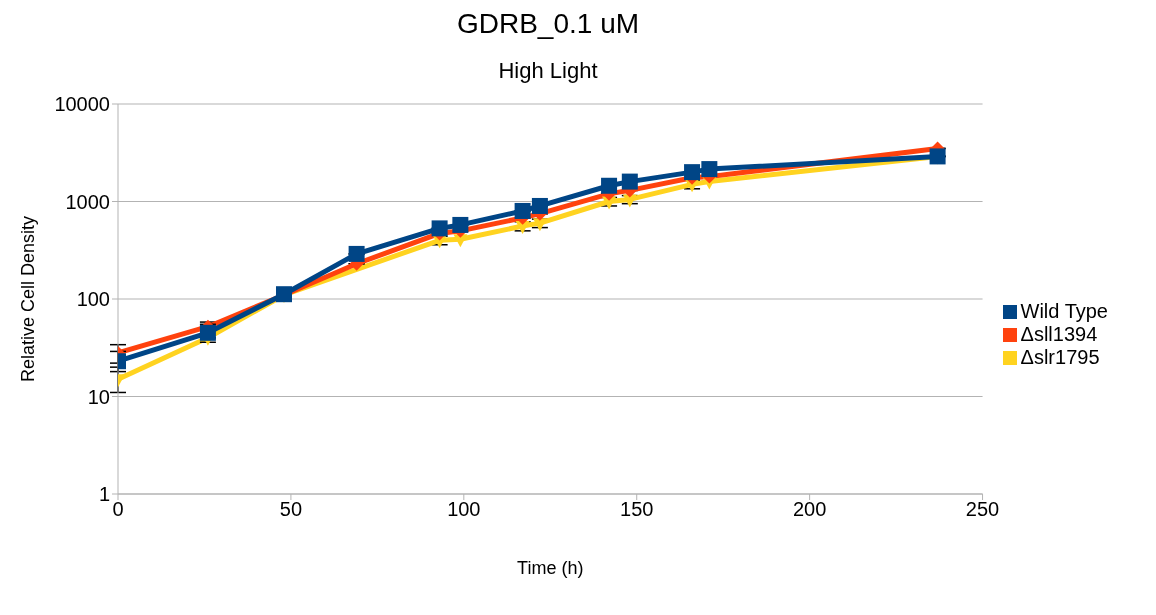 This screenshot has height=615, width=1156. I want to click on y-axis-title: Relative Cell Density, so click(28, 299).